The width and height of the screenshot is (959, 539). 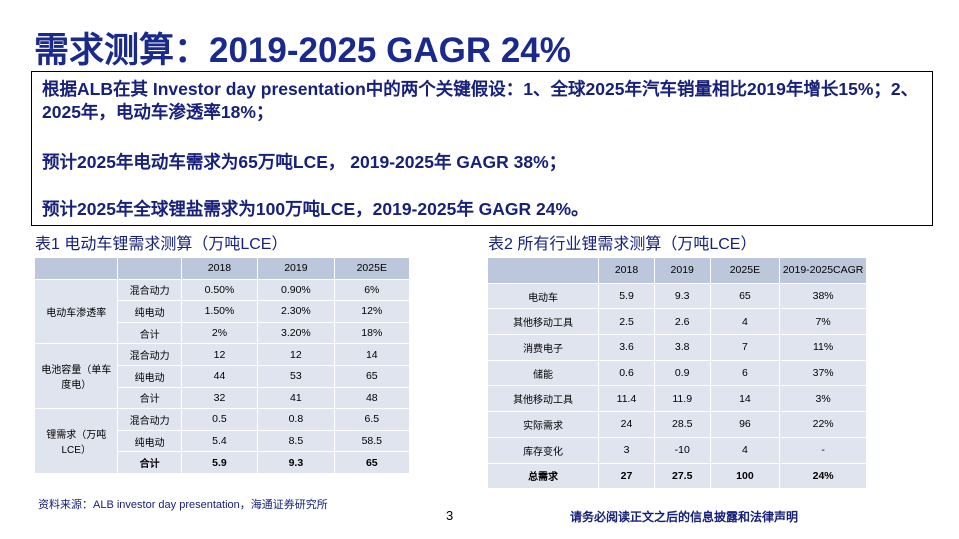 What do you see at coordinates (626, 450) in the screenshot?
I see `table-cell: 3` at bounding box center [626, 450].